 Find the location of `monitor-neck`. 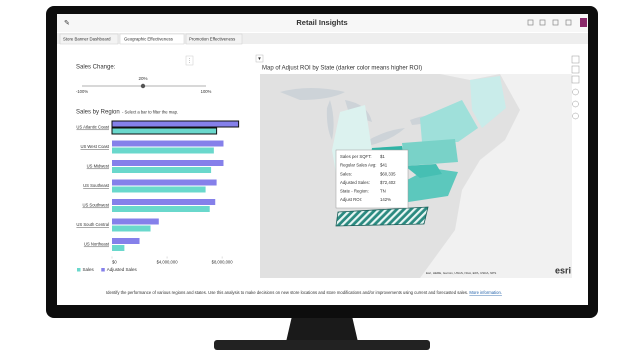

monitor-neck is located at coordinates (322, 329).